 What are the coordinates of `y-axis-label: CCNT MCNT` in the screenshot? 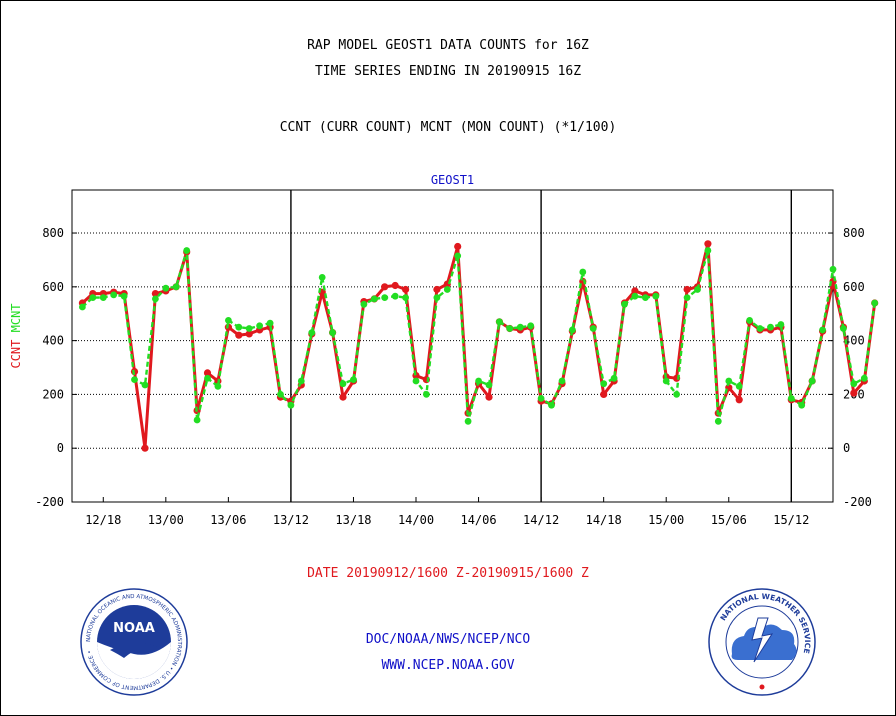 It's located at (16, 335).